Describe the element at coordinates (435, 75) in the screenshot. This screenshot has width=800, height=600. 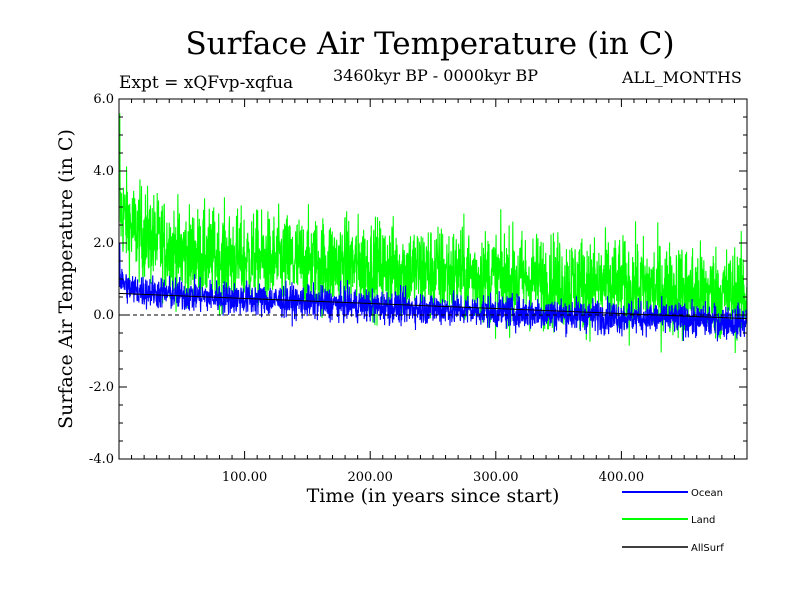
I see `period-label: 3460kyr BP - 0000kyr BP` at that location.